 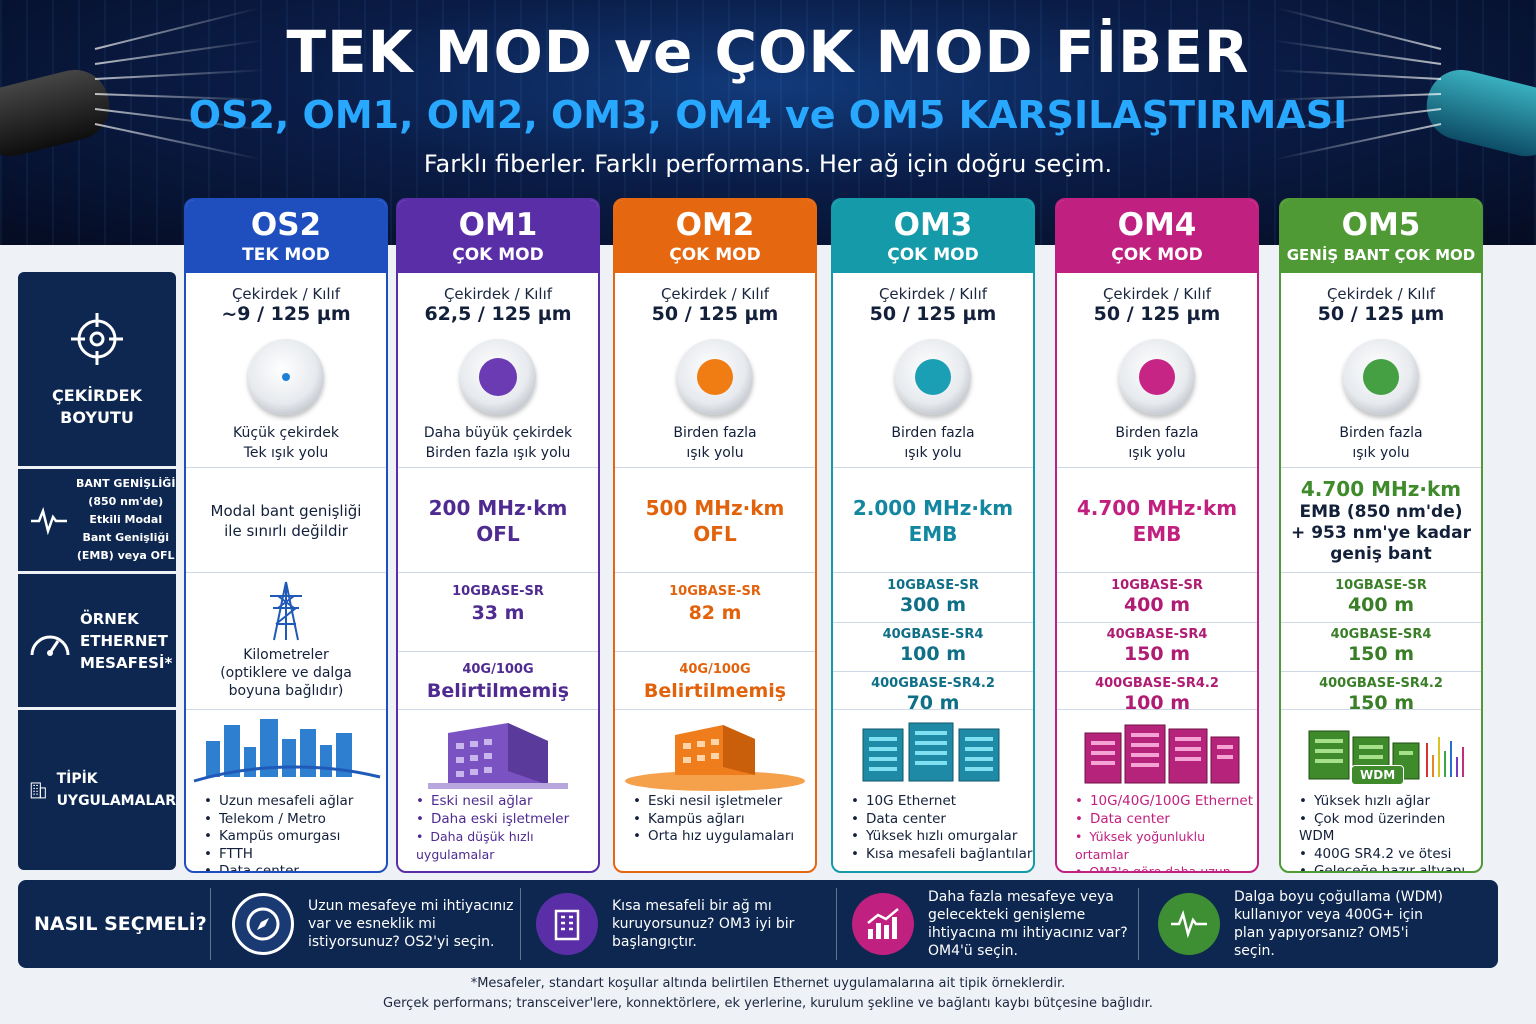 What do you see at coordinates (724, 802) in the screenshot?
I see `list-item: Eski nesil işletmeler` at bounding box center [724, 802].